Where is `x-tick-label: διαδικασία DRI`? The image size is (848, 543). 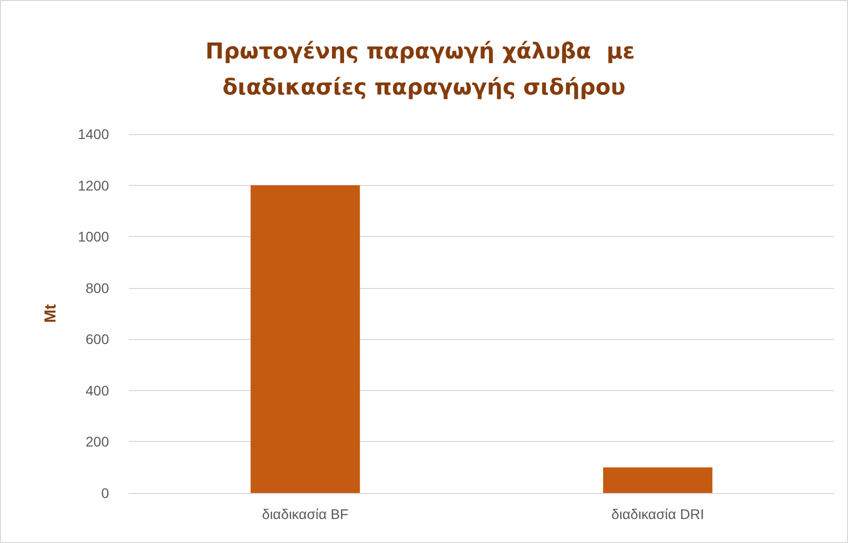
x-tick-label: διαδικασία DRI is located at coordinates (657, 514).